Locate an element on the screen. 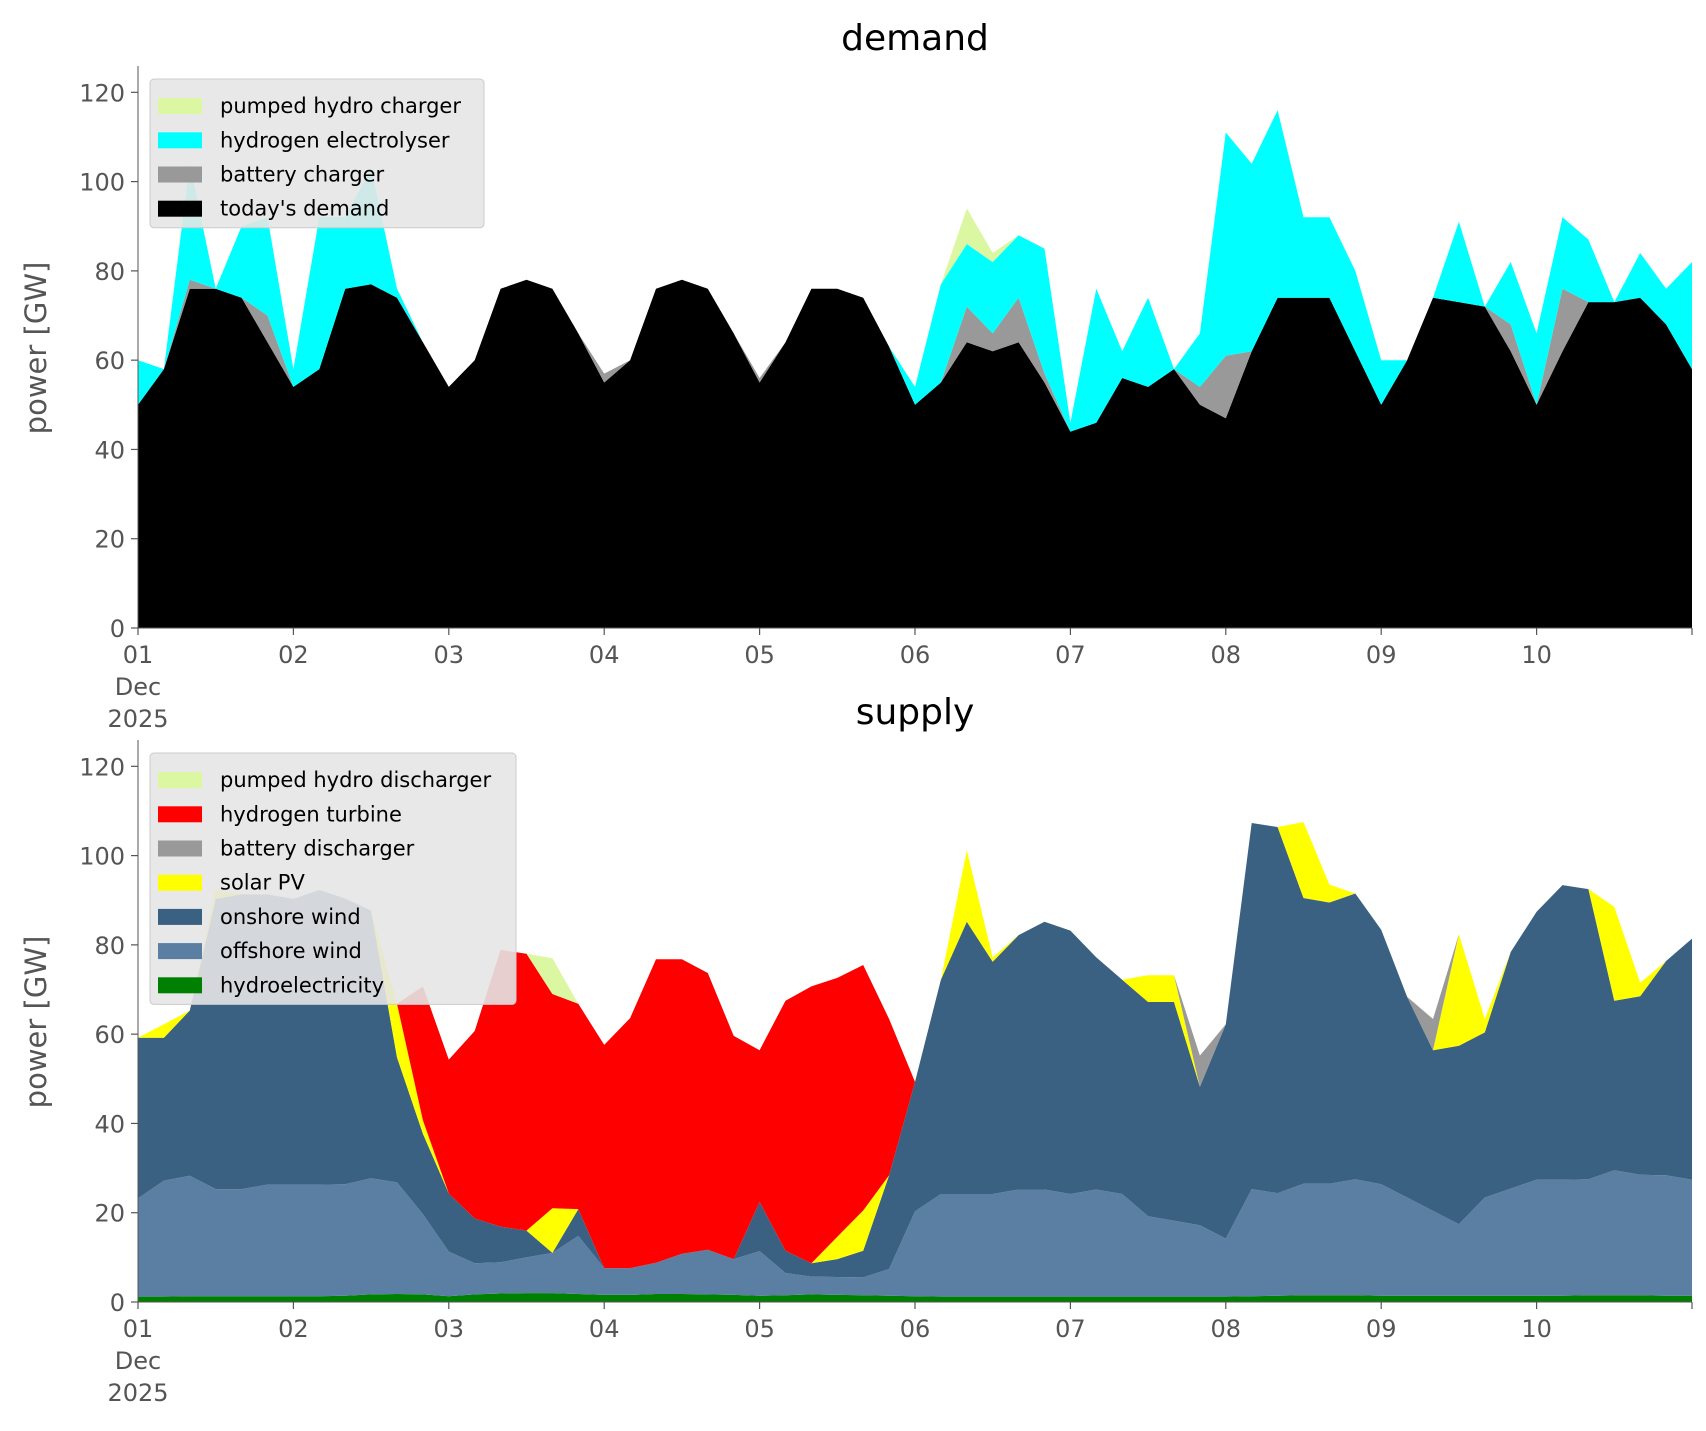  demand-y-ticks: 0 20 40 60 80 100 120 is located at coordinates (108, 361).